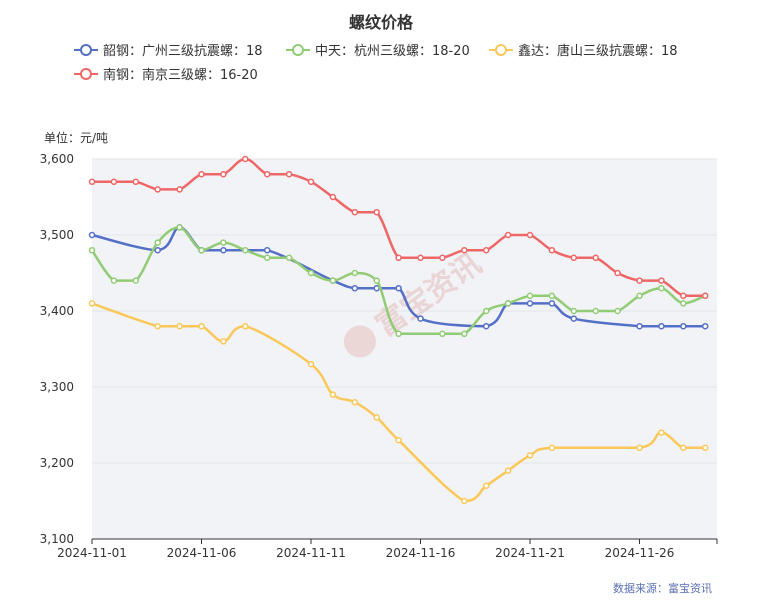 This screenshot has height=600, width=762. I want to click on legend-item-zhongtian: 中天：杭州三级螺：18-20, so click(378, 51).